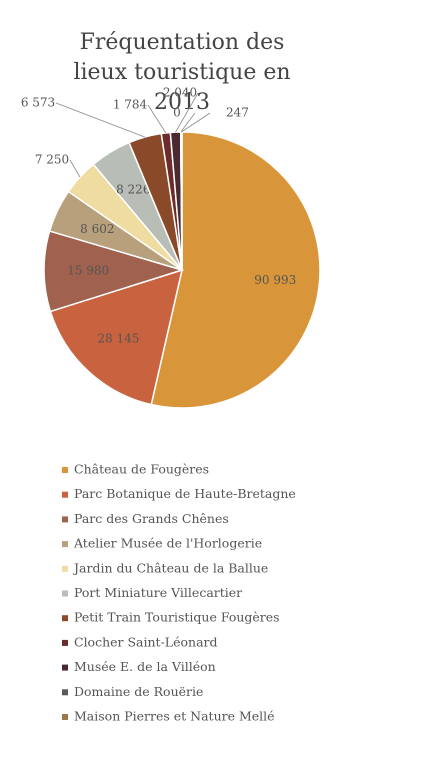  What do you see at coordinates (275, 280) in the screenshot?
I see `data-label: 90 993` at bounding box center [275, 280].